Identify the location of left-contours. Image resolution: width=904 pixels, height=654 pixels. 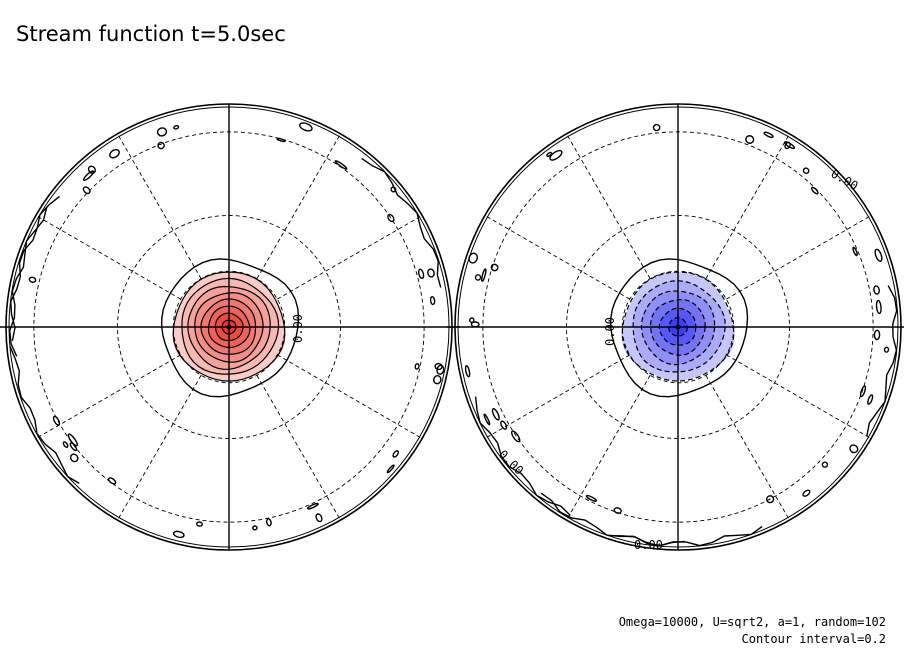
(230, 328).